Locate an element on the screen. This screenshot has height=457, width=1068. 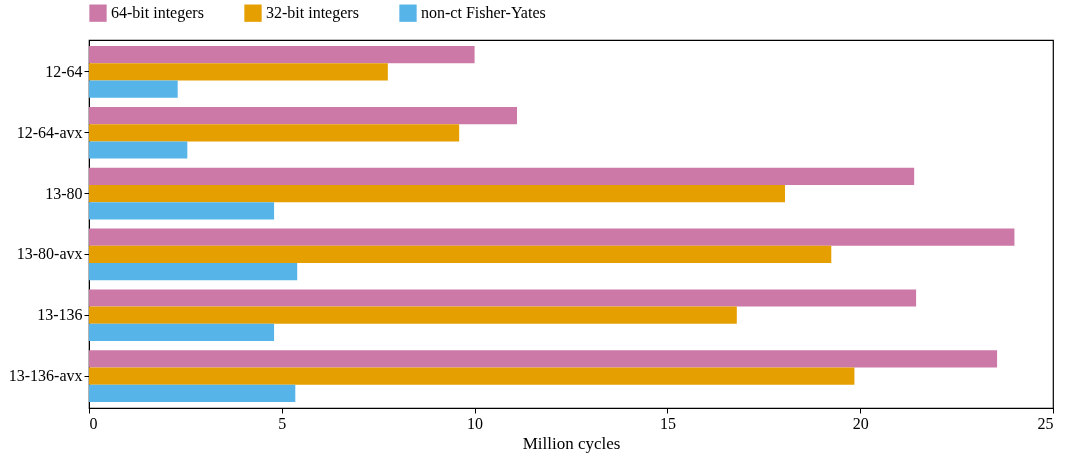
x-tick-label: 10 is located at coordinates (475, 423).